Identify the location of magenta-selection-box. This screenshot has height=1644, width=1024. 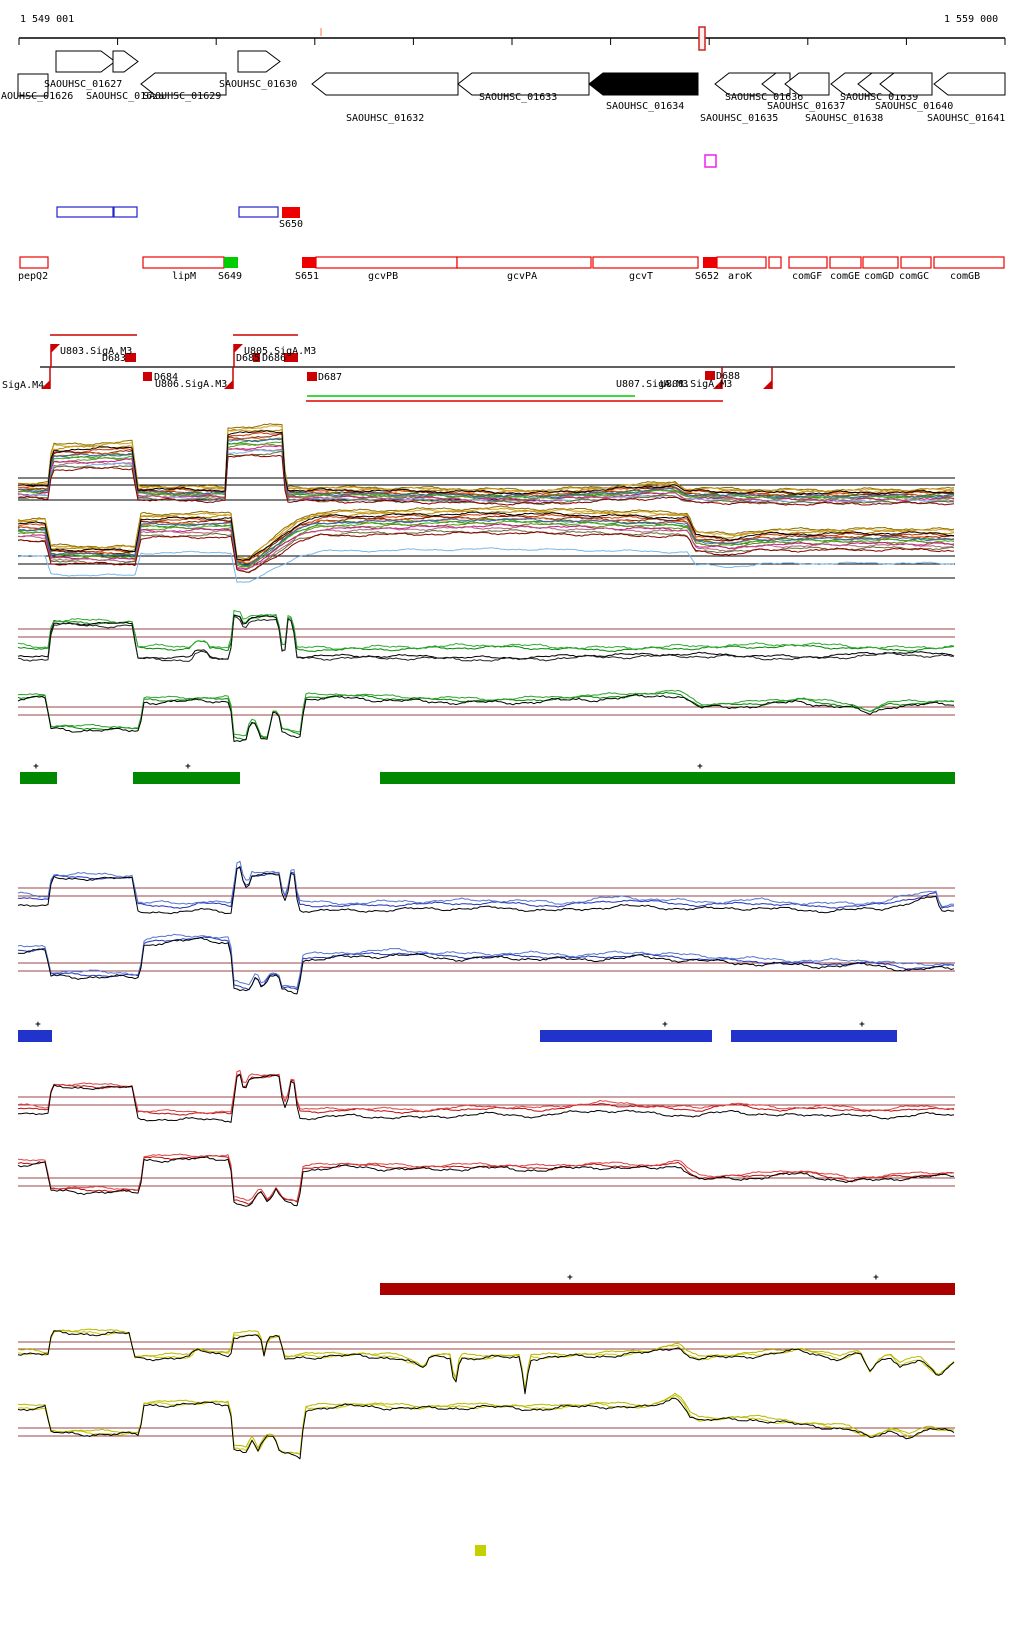
(710, 161).